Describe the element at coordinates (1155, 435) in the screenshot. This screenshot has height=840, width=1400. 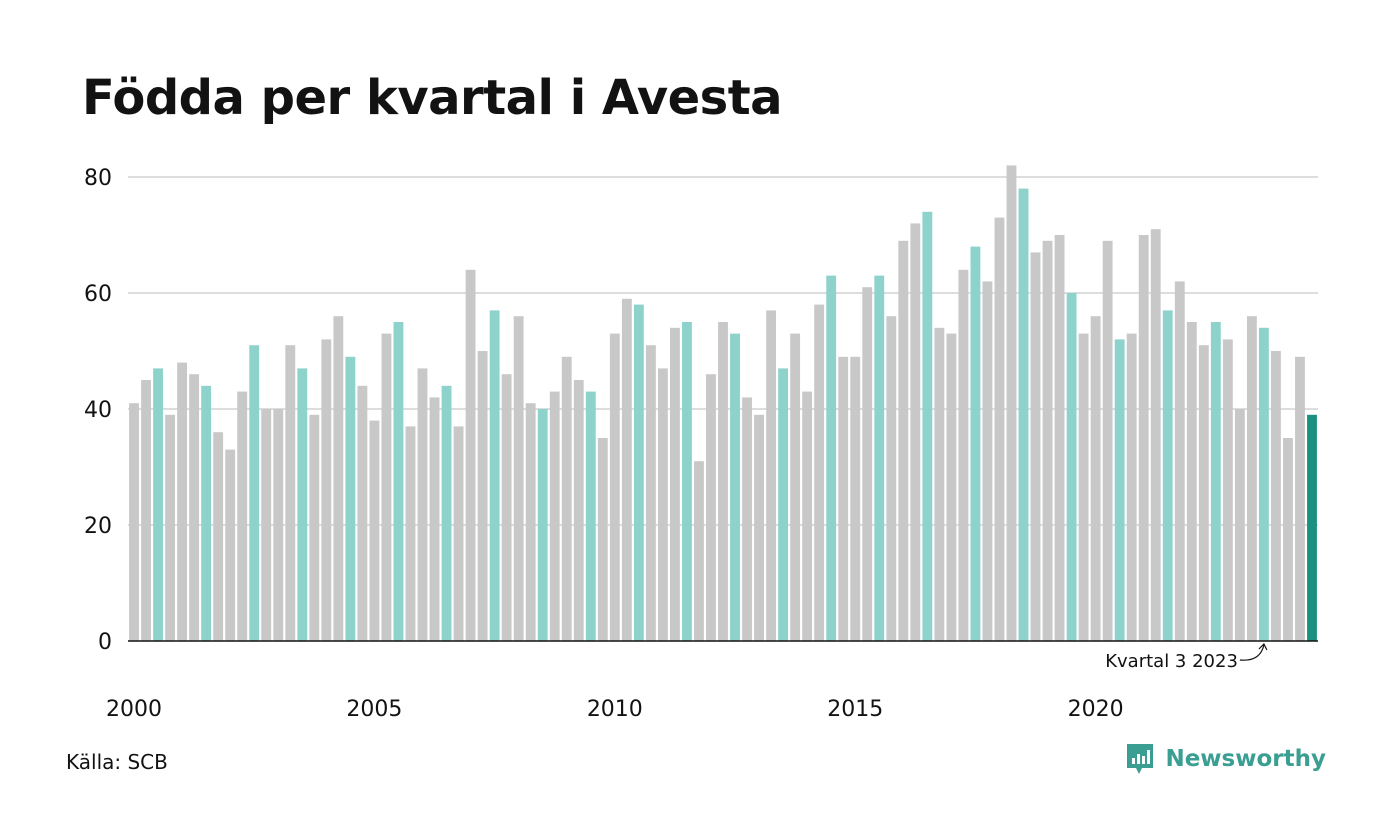
I see `bar-2021-k2` at that location.